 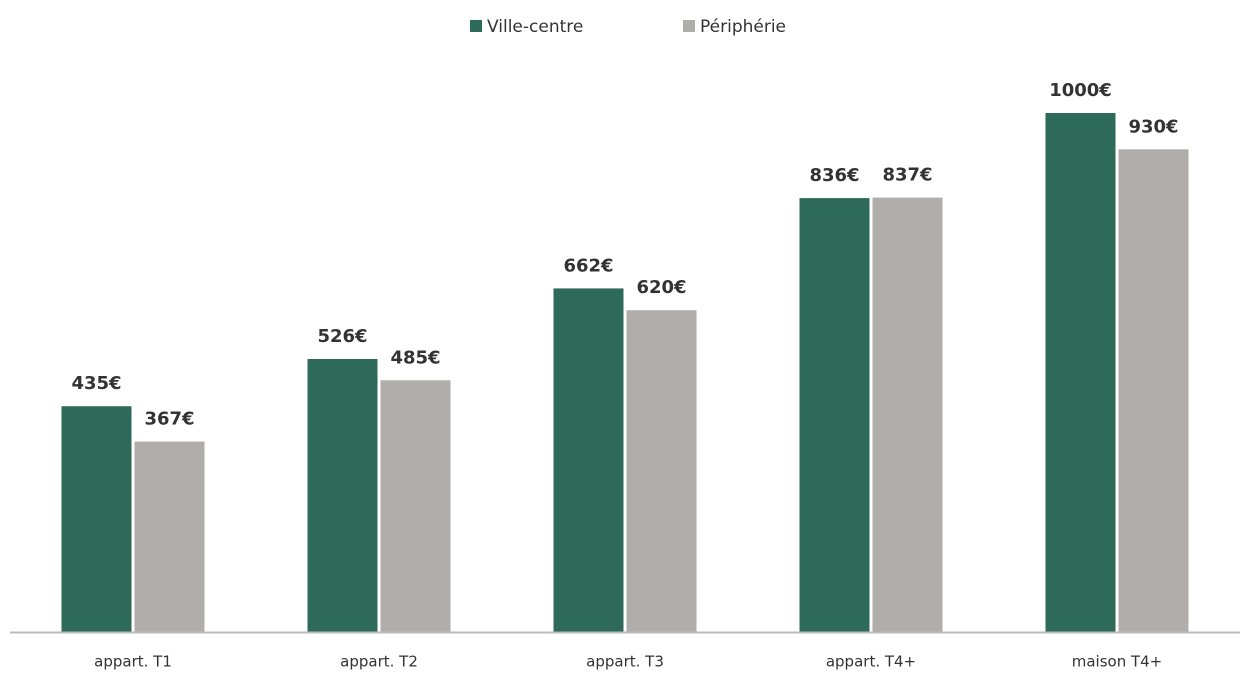 What do you see at coordinates (1117, 662) in the screenshot?
I see `x-tick-label: maison T4+` at bounding box center [1117, 662].